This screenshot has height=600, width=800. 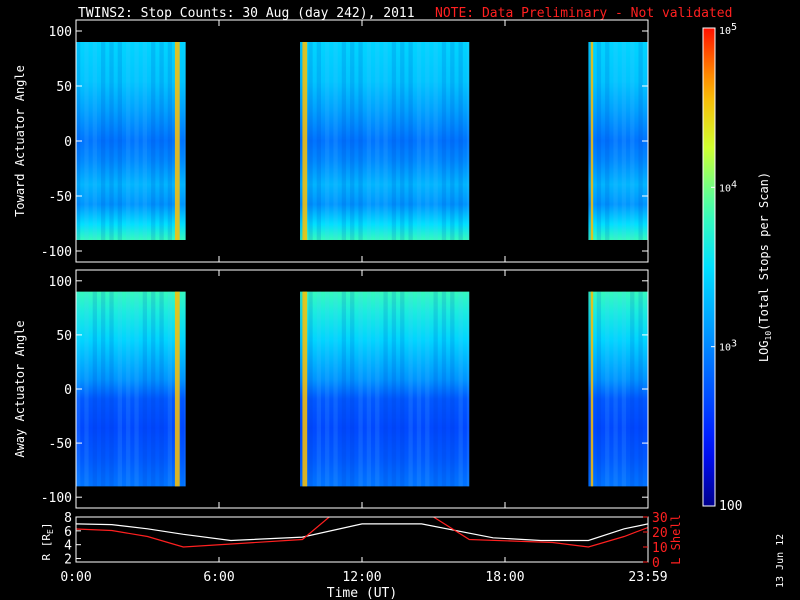 I want to click on y2-tick-label: 0, so click(x=656, y=563).